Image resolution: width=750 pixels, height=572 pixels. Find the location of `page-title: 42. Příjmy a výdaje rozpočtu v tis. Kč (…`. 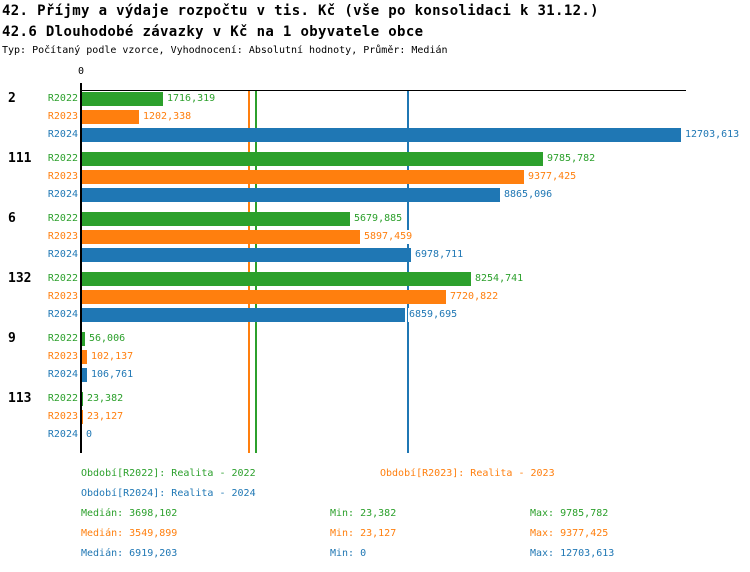

page-title: 42. Příjmy a výdaje rozpočtu v tis. Kč (… is located at coordinates (300, 11).